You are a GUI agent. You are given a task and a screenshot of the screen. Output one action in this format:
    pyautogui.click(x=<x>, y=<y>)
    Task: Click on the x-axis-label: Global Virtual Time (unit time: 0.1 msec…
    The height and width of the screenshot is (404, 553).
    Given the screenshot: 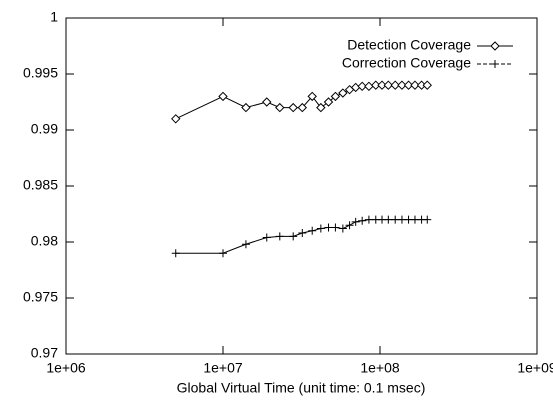 What is the action you would take?
    pyautogui.click(x=301, y=388)
    